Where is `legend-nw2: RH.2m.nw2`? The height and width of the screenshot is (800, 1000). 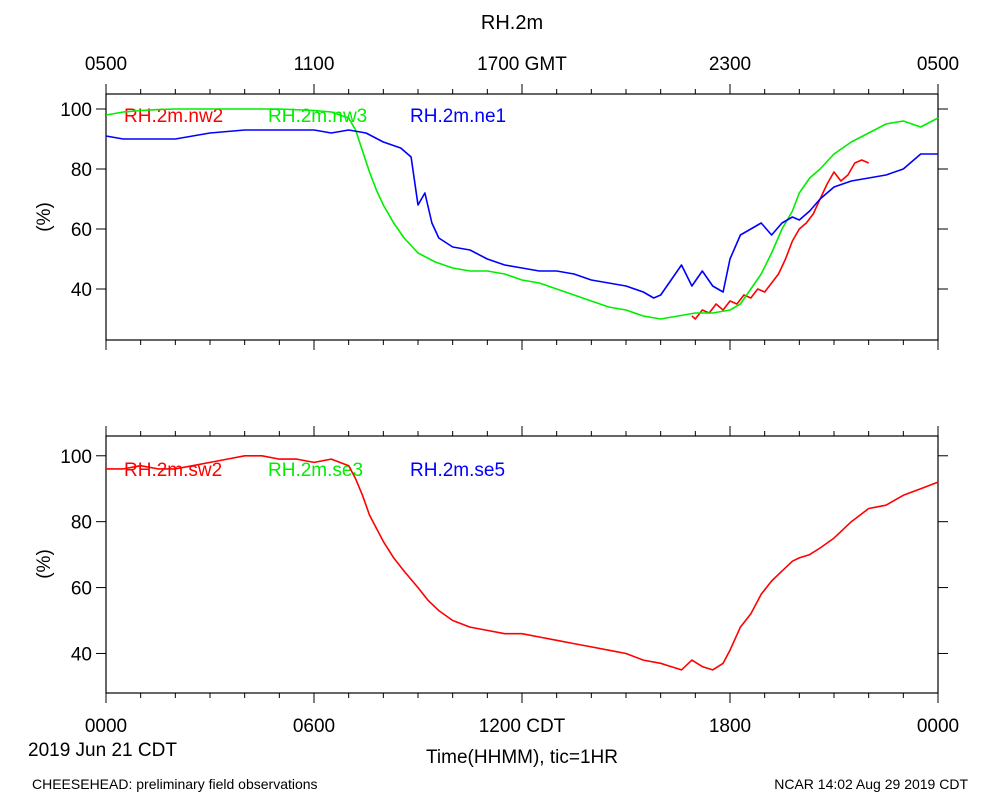
legend-nw2: RH.2m.nw2 is located at coordinates (173, 116).